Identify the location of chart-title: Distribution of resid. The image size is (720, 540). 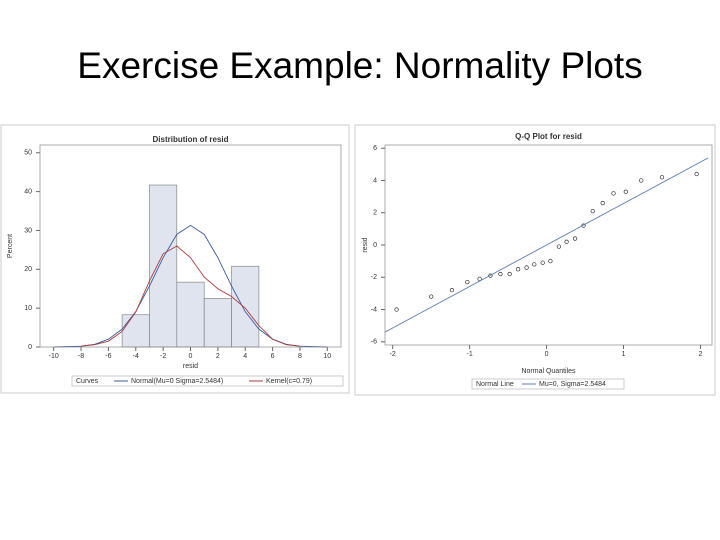
(191, 139).